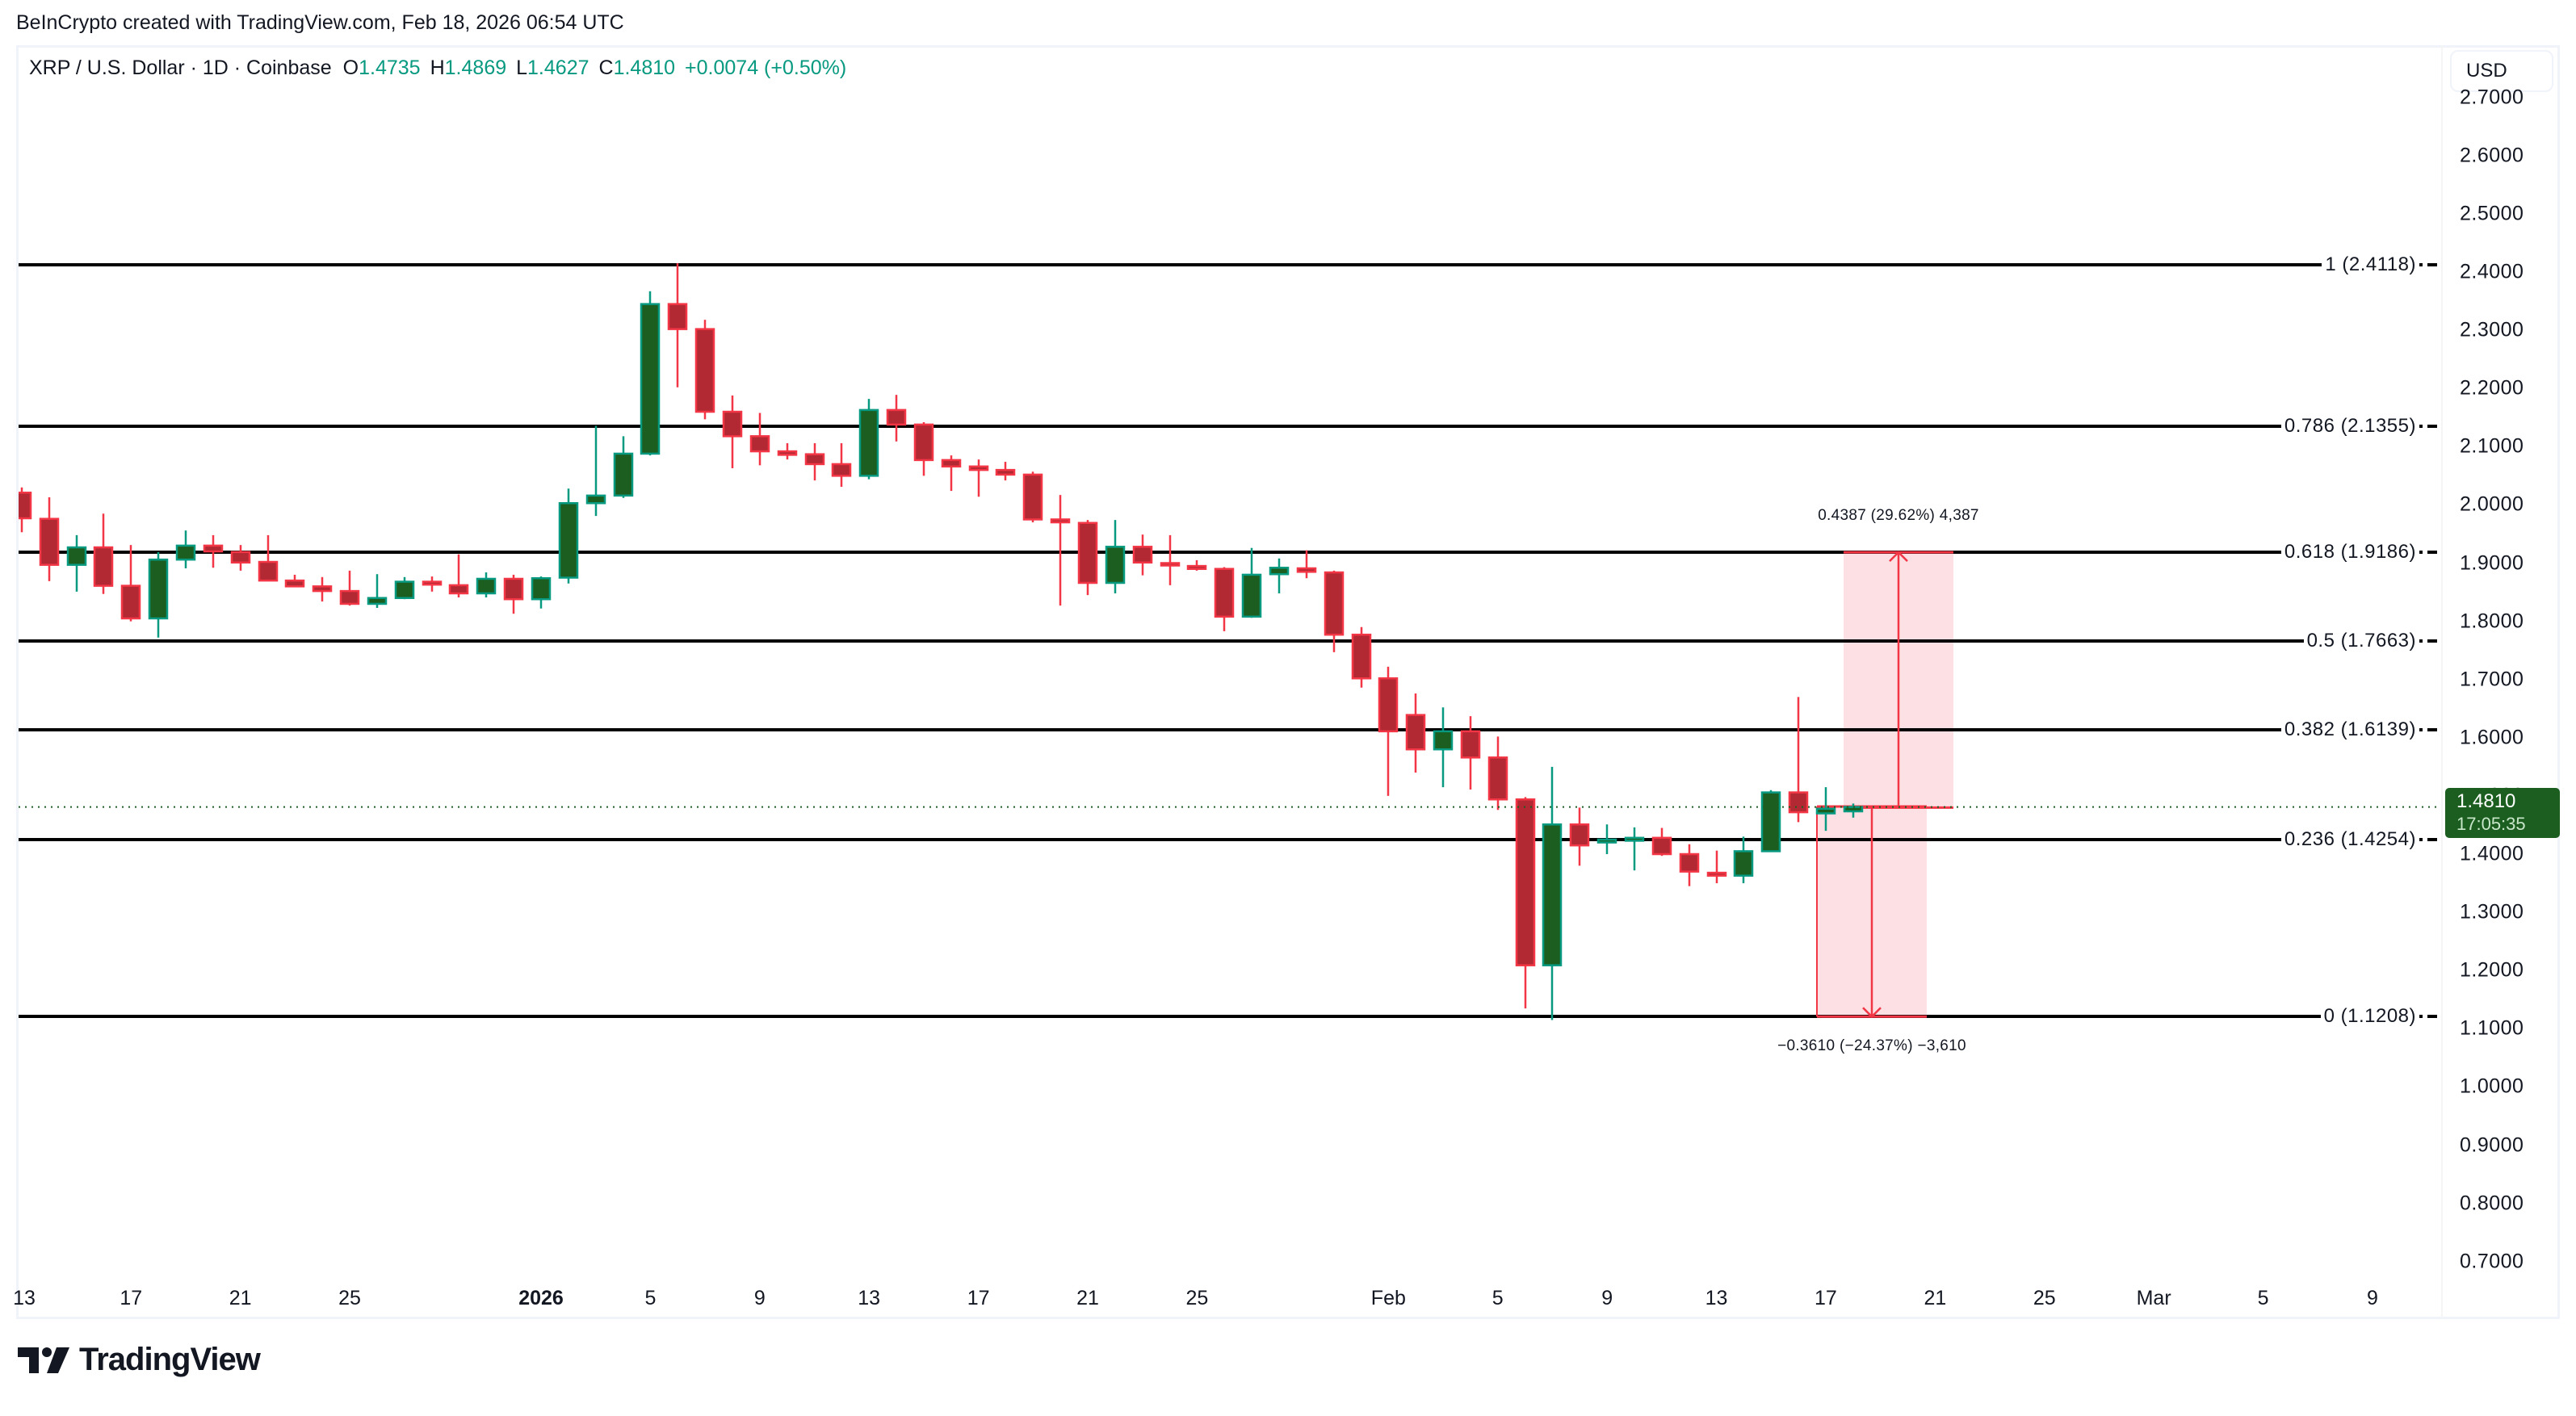 This screenshot has height=1416, width=2576. I want to click on tradingview-logo: TradingView, so click(139, 1360).